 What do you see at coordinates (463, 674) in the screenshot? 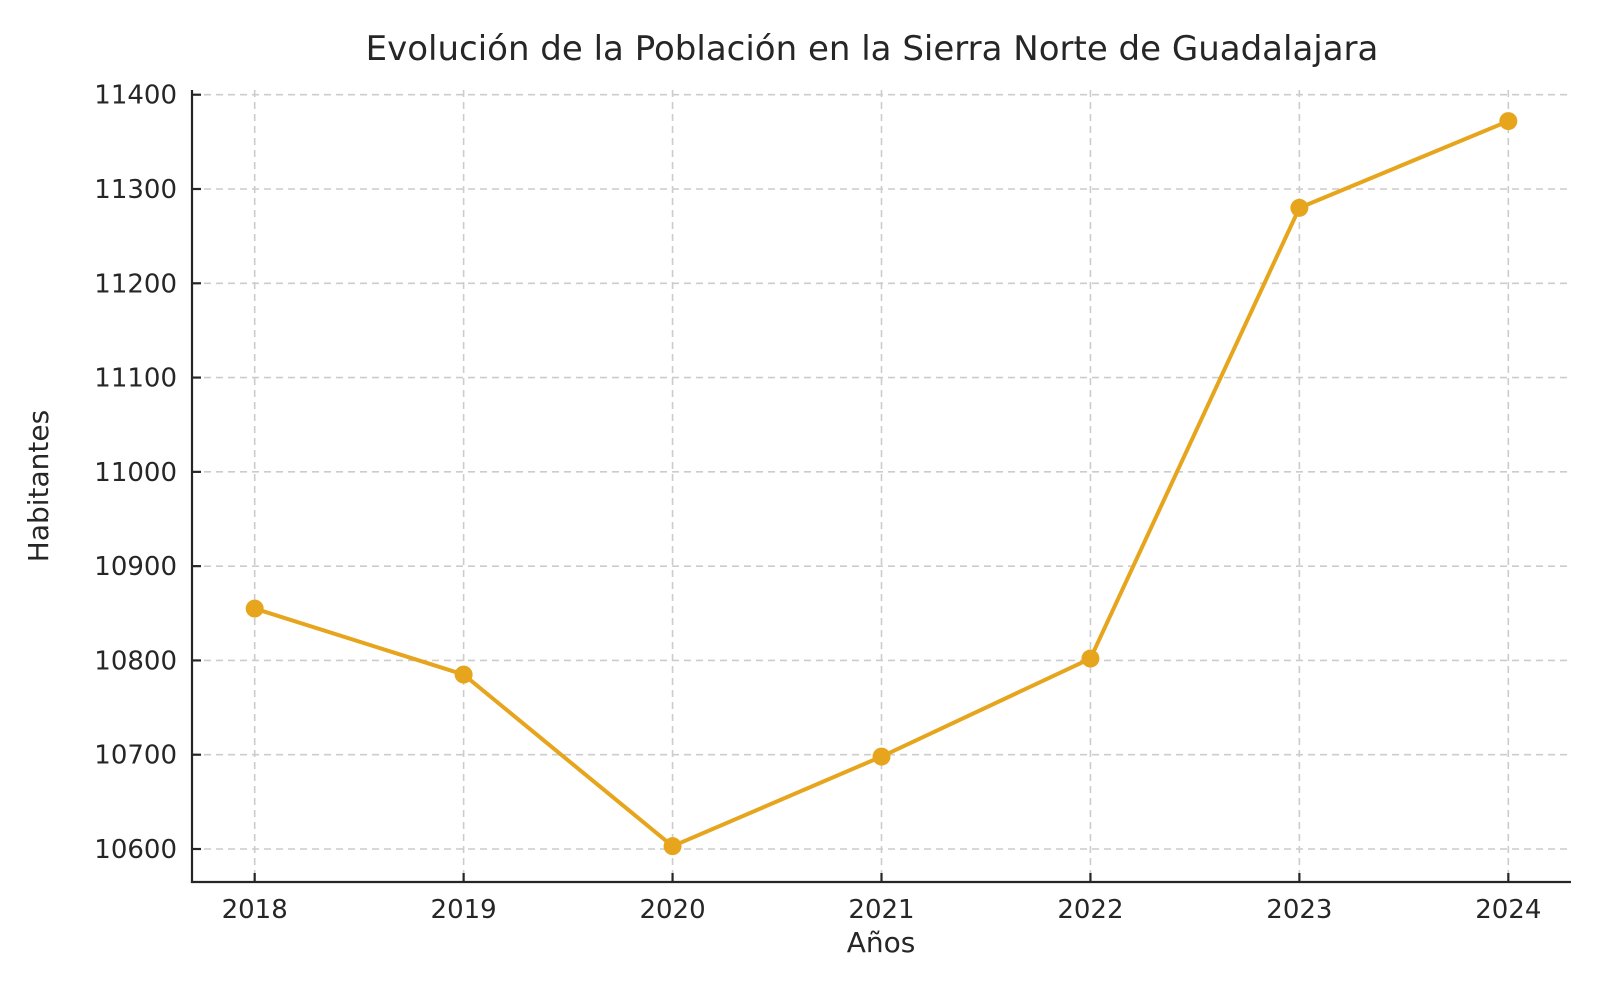
I see `data-point-2019` at bounding box center [463, 674].